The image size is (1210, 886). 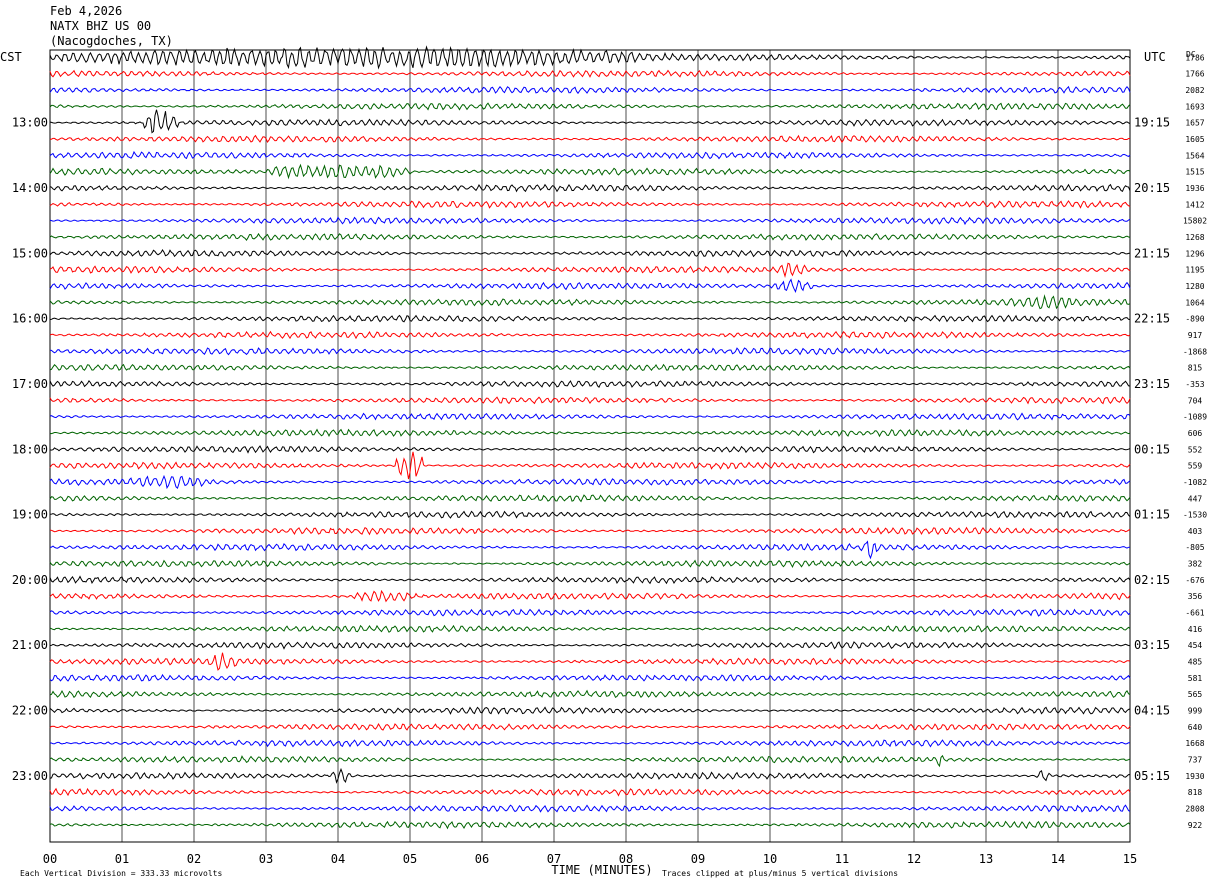 I want to click on x-tick-label: 14, so click(x=1058, y=859).